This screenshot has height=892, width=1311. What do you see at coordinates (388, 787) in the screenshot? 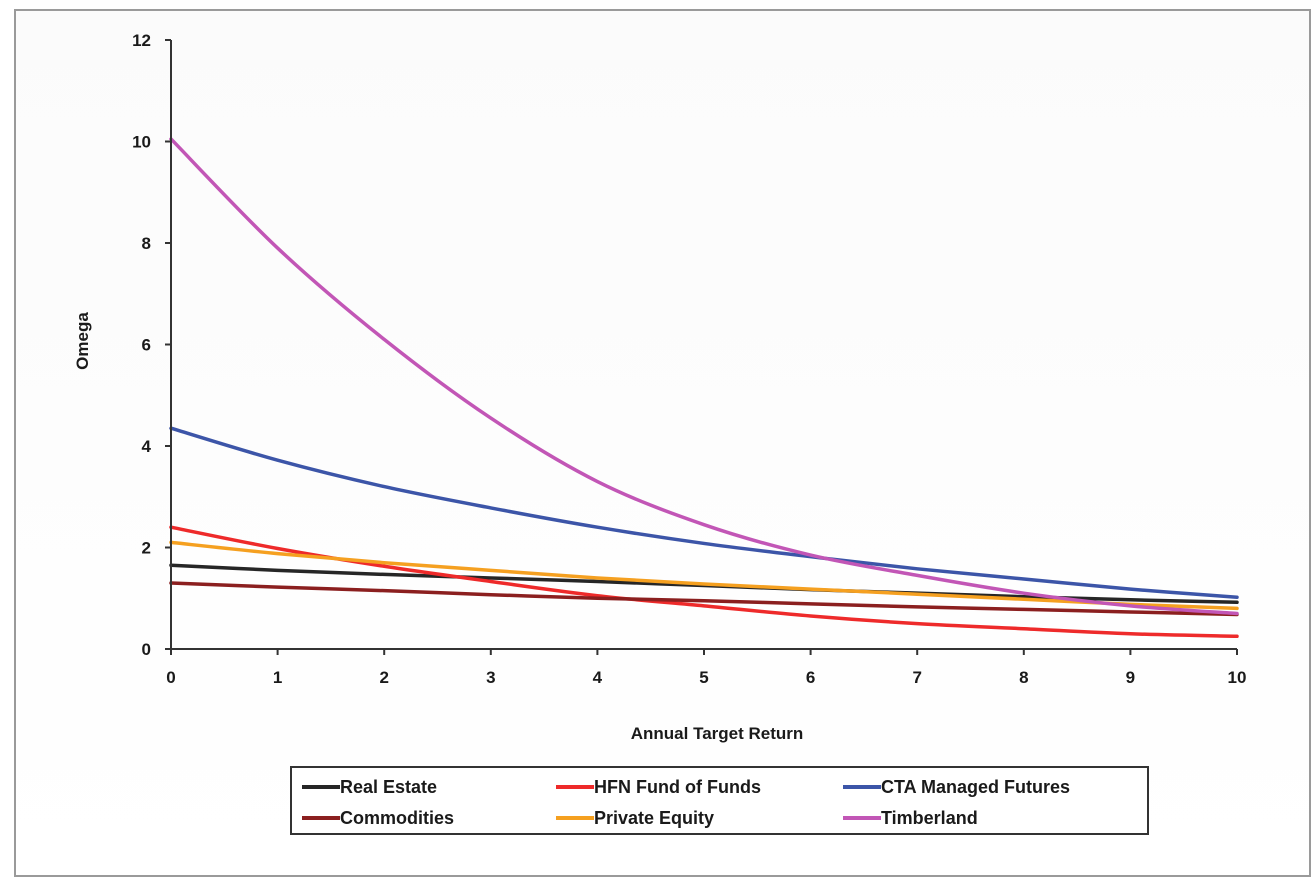
I see `legend-label: Real Estate` at bounding box center [388, 787].